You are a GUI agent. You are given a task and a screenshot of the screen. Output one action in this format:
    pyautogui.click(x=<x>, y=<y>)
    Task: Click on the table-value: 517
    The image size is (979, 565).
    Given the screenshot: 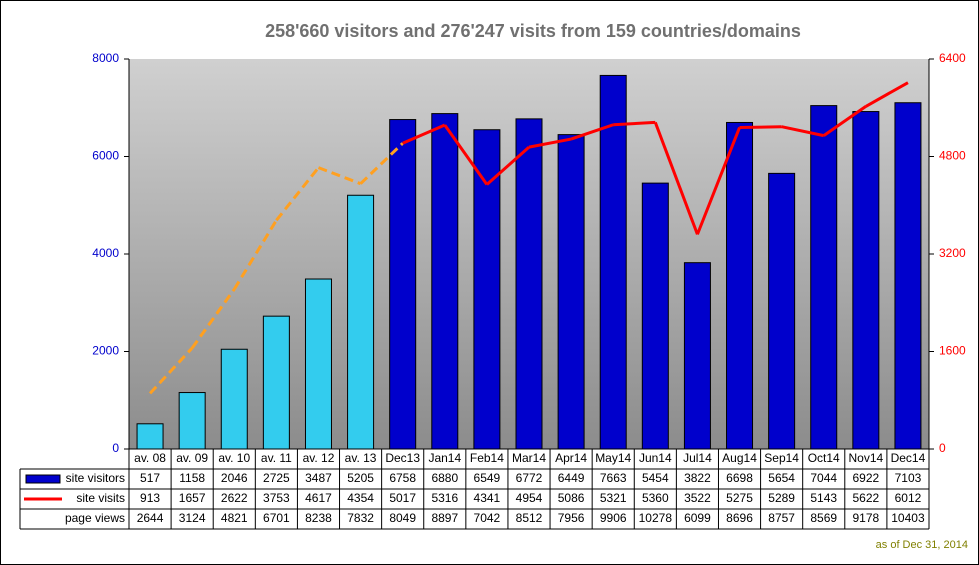 What is the action you would take?
    pyautogui.click(x=150, y=478)
    